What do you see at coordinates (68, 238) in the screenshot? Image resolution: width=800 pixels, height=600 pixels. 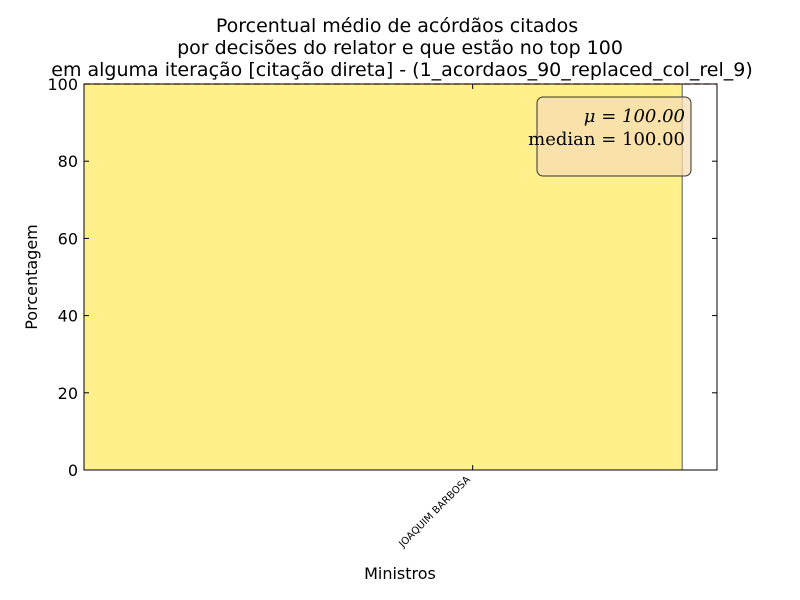 I see `y-tick-label-3: 60` at bounding box center [68, 238].